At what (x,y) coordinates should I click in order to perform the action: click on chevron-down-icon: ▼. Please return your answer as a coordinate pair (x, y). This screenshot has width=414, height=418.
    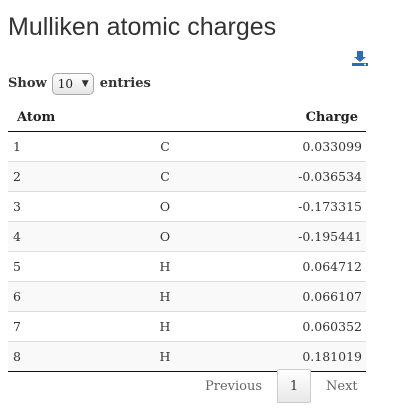
    Looking at the image, I should click on (85, 84).